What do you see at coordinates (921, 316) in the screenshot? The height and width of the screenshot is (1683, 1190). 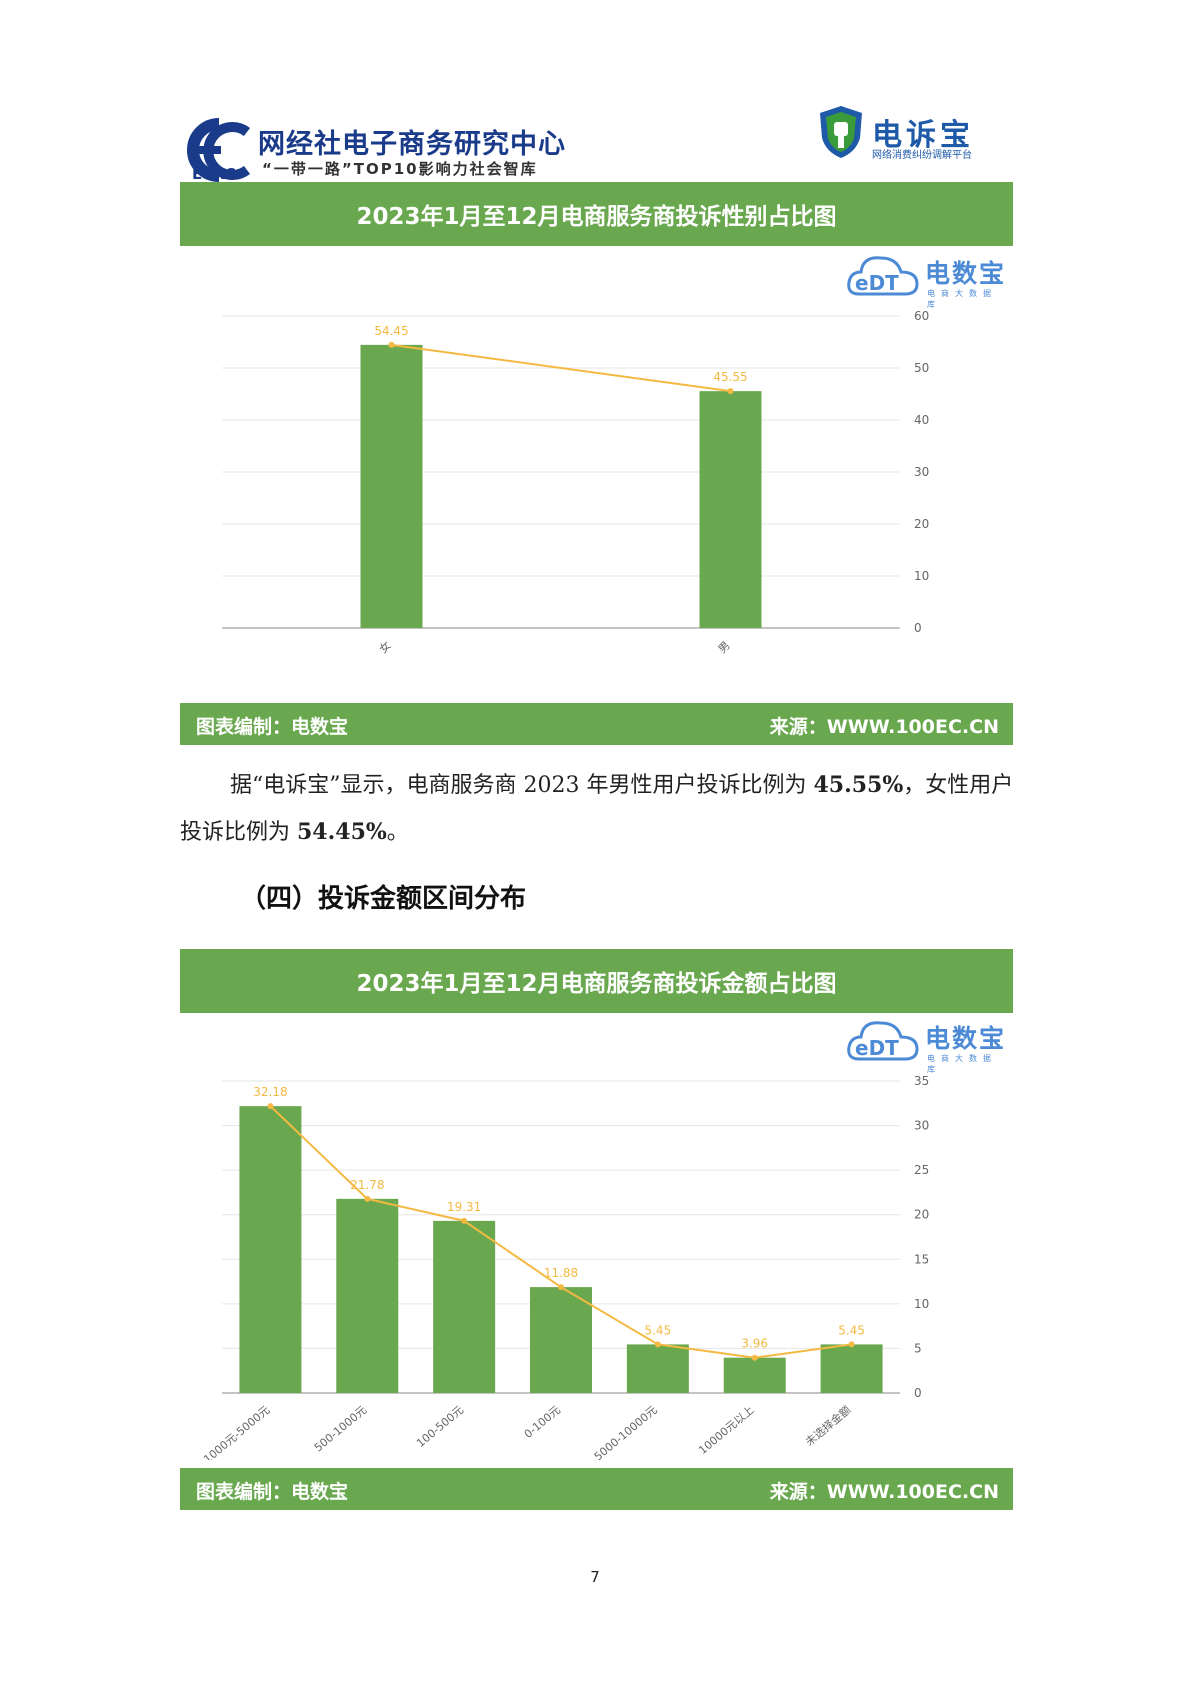 I see `y-tick-label: 60` at bounding box center [921, 316].